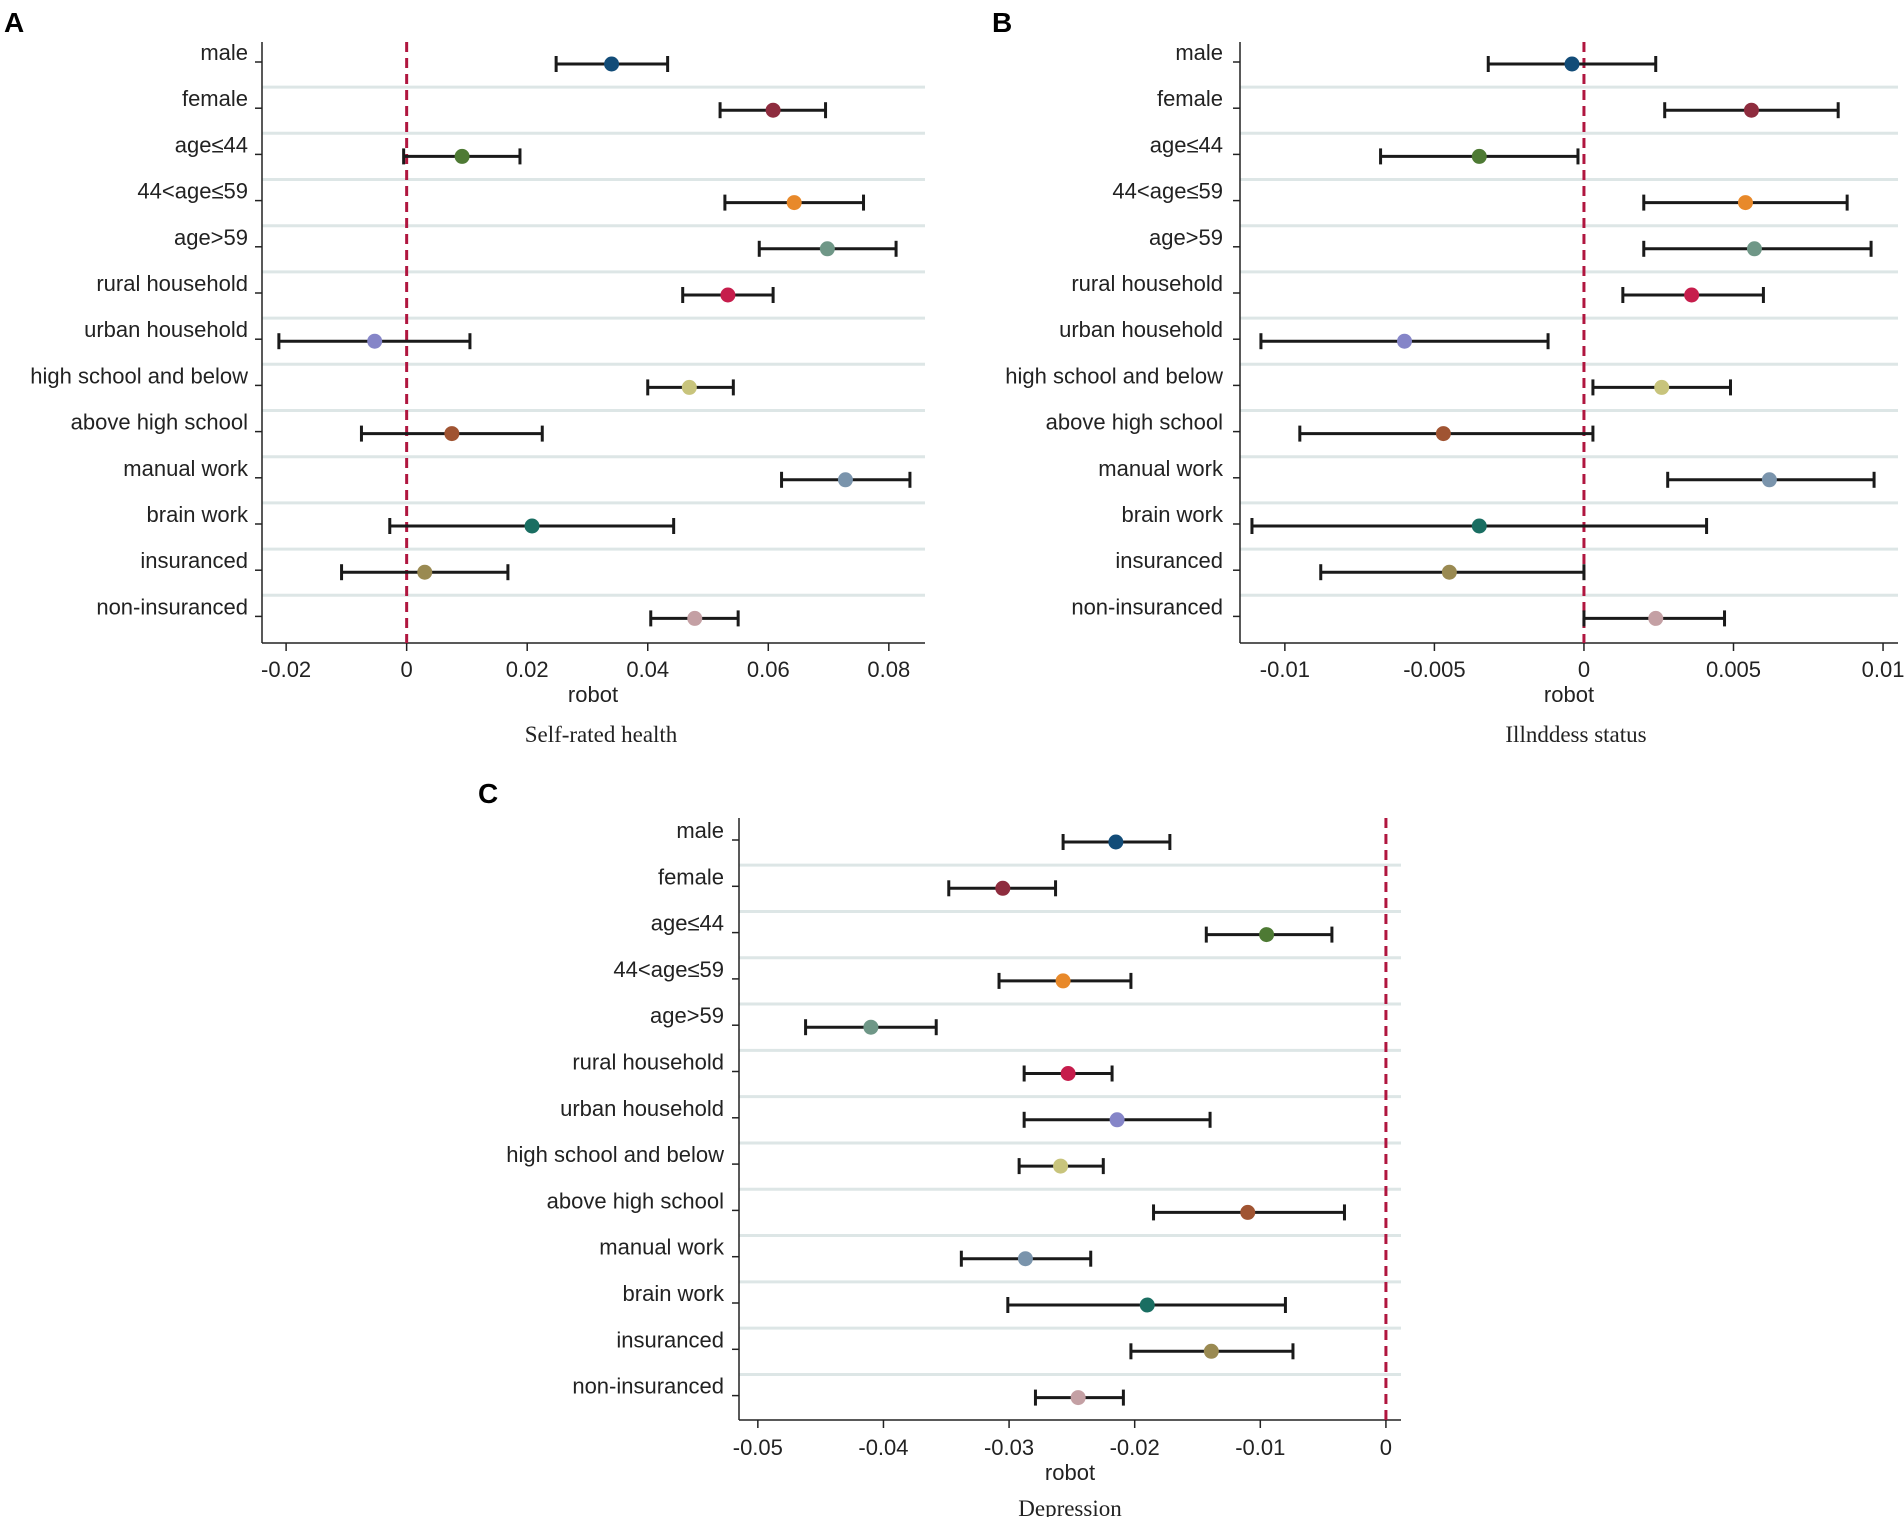 Image resolution: width=1904 pixels, height=1517 pixels. Describe the element at coordinates (1883, 669) in the screenshot. I see `x-tick-label: 0.01` at that location.